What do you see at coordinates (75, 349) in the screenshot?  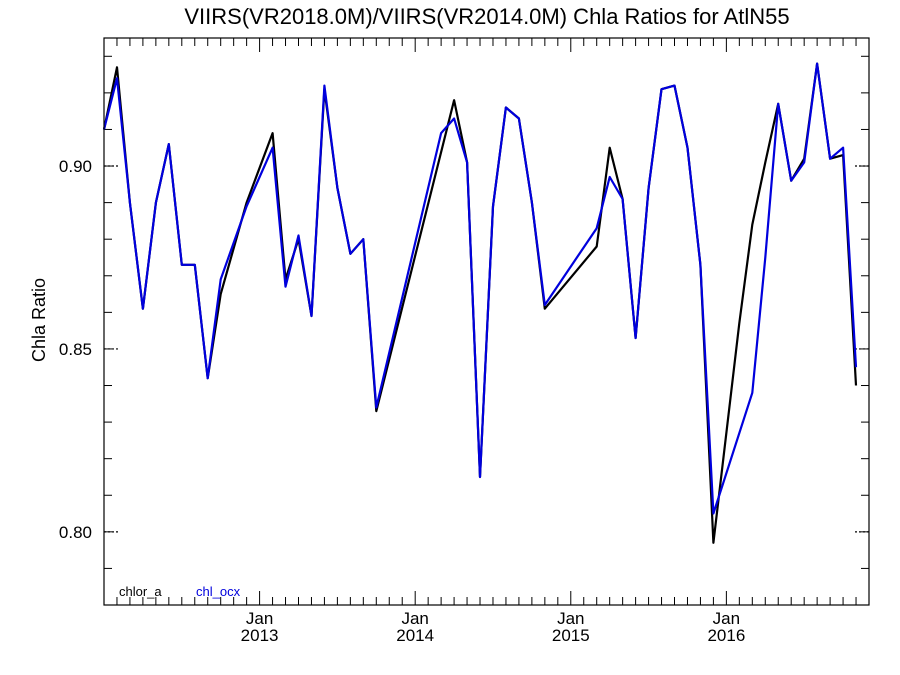 I see `y-tick-label: 0.85` at bounding box center [75, 349].